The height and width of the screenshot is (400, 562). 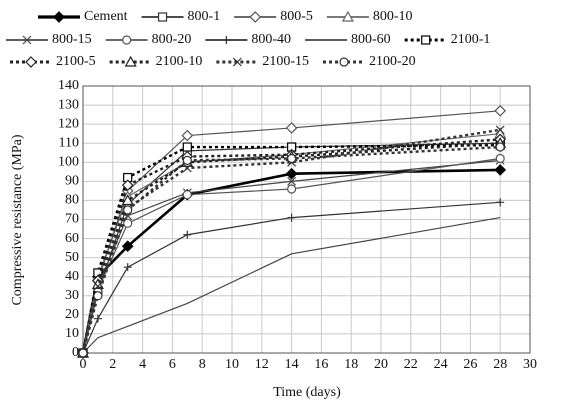 I want to click on legend-label: 800-20, so click(x=172, y=39).